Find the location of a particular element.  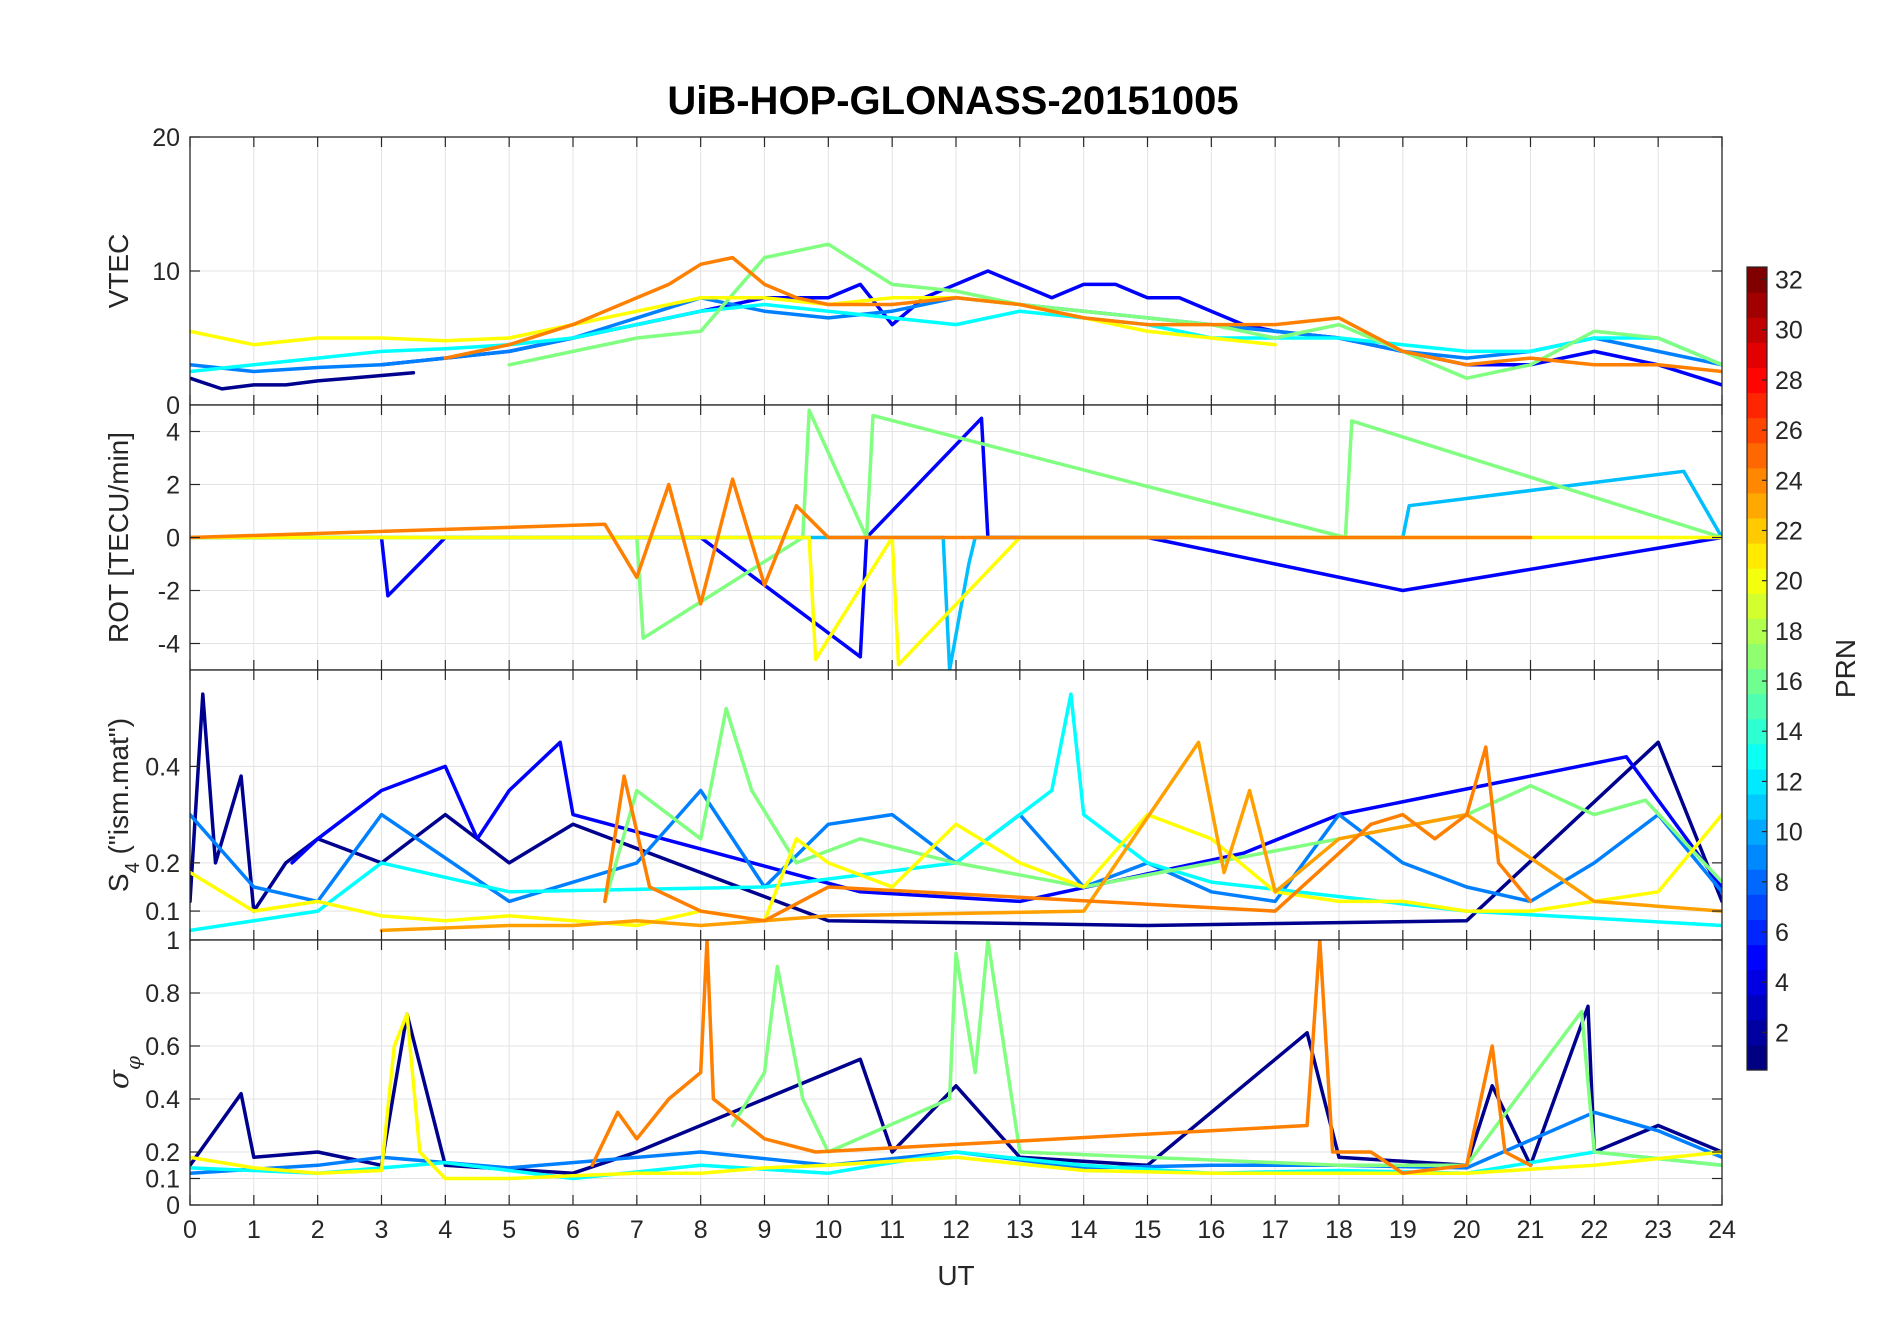

x-tick-label: 5 is located at coordinates (509, 1230).